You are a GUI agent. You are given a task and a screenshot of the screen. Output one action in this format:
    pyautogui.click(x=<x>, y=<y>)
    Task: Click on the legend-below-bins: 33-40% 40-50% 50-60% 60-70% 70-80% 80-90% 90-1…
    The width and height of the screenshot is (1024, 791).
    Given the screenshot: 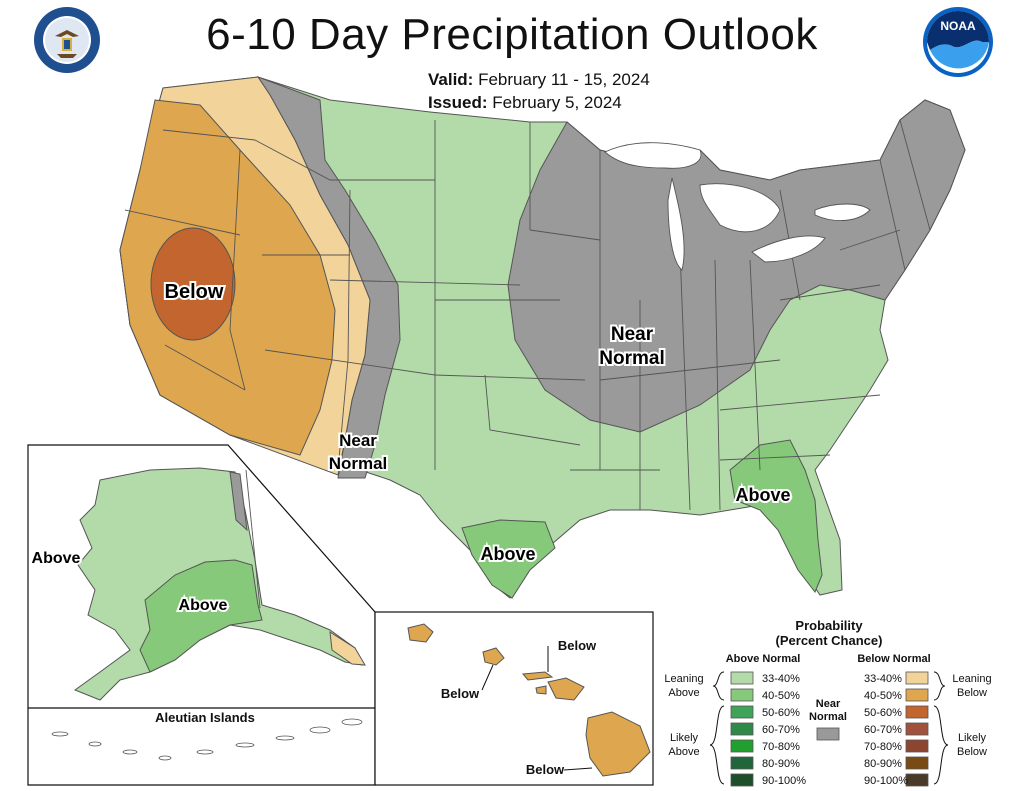 What is the action you would take?
    pyautogui.click(x=896, y=729)
    